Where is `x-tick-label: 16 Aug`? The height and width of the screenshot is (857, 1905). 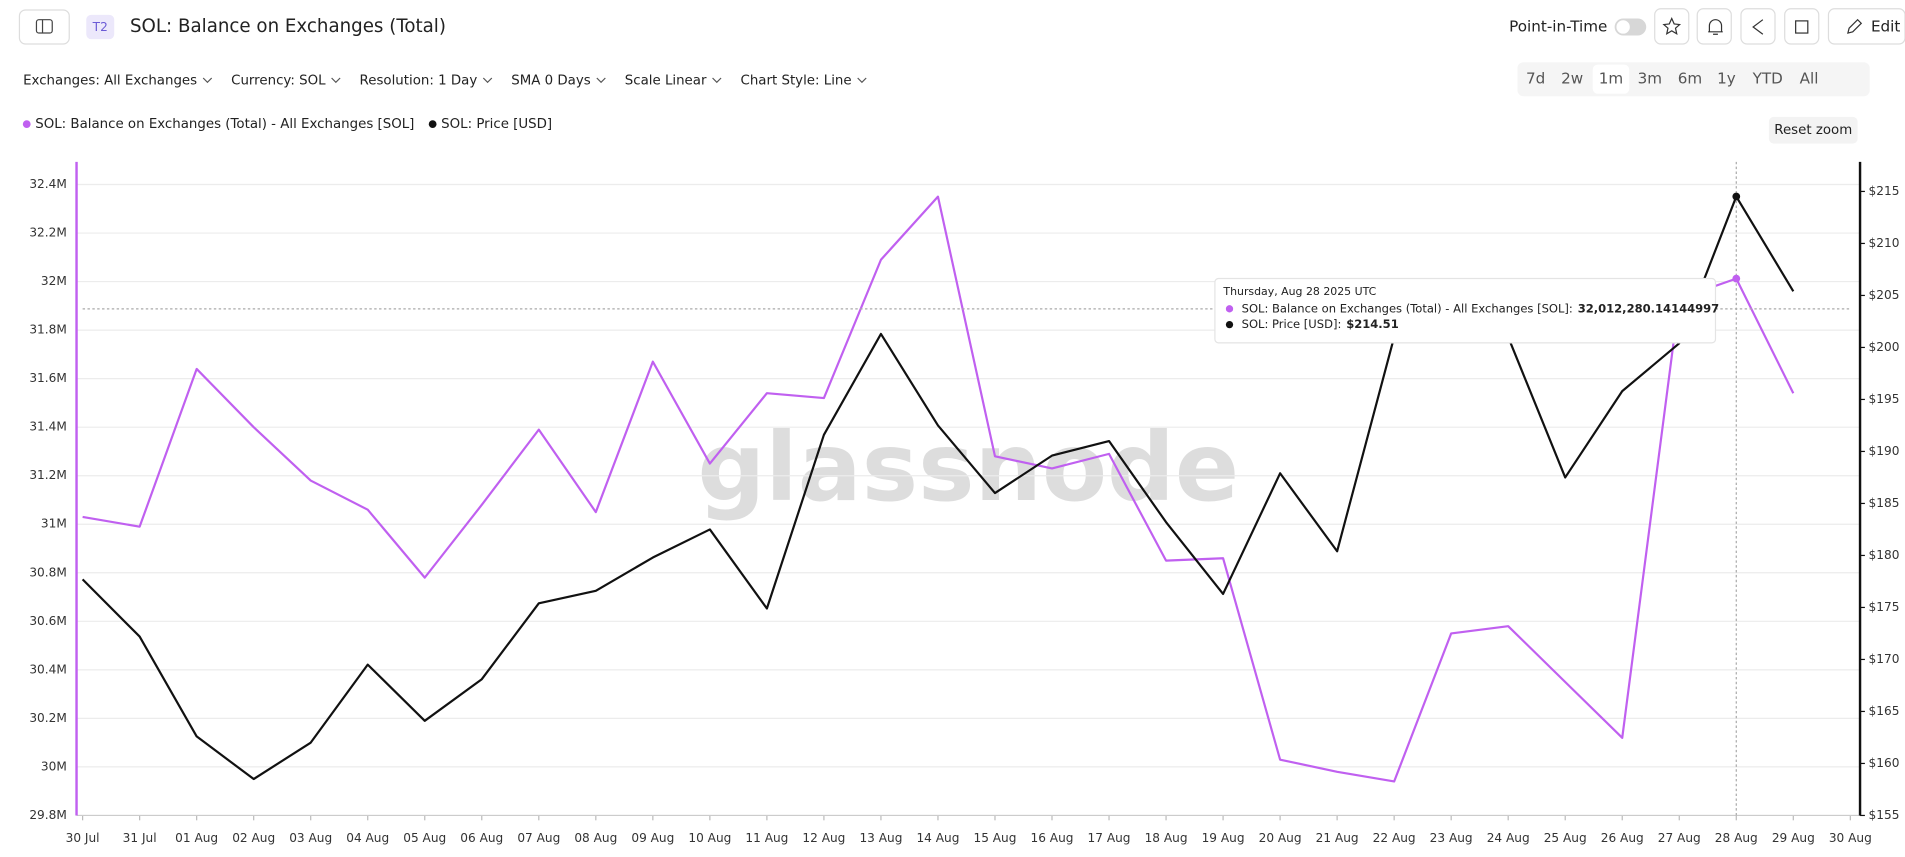
x-tick-label: 16 Aug is located at coordinates (1052, 838).